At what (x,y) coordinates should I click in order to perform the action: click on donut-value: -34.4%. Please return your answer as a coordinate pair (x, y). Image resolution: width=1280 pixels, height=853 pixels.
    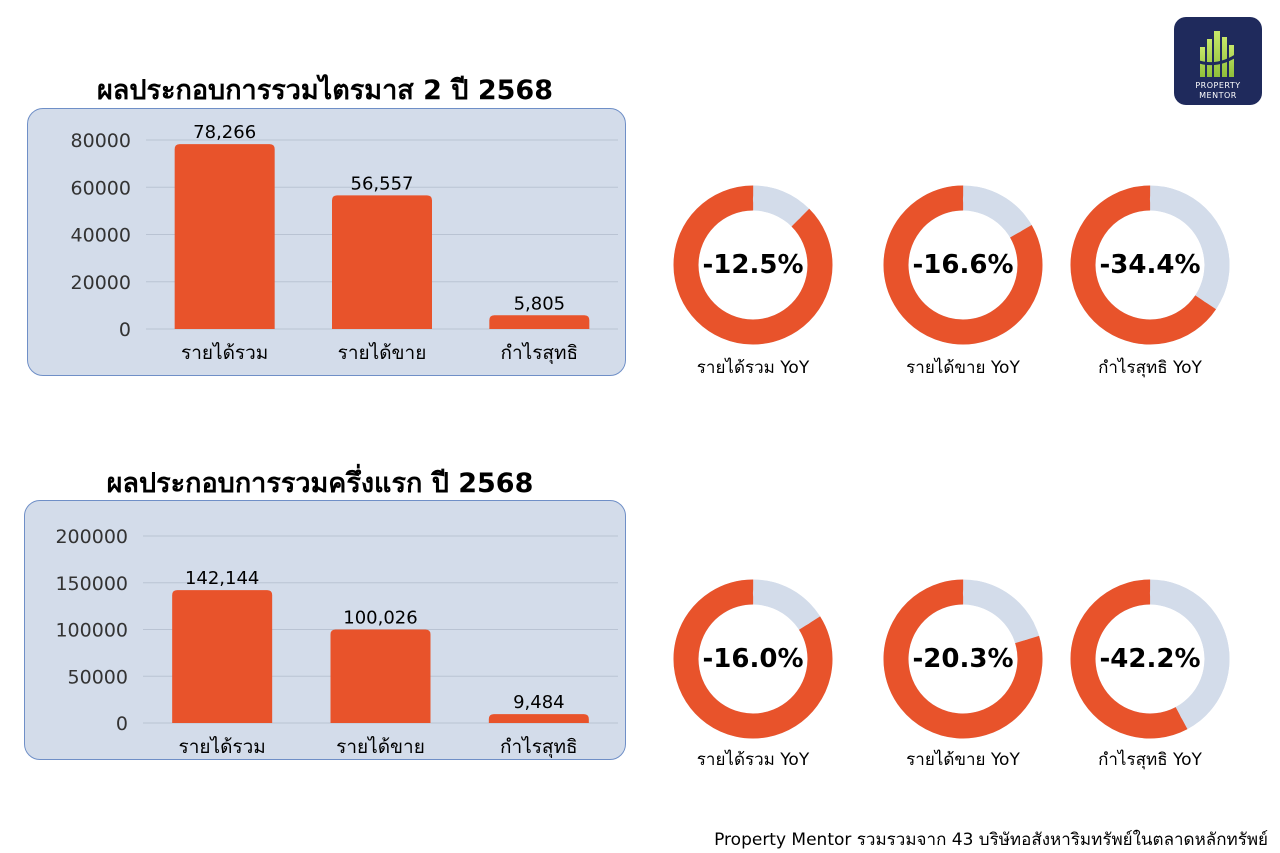
    Looking at the image, I should click on (1150, 265).